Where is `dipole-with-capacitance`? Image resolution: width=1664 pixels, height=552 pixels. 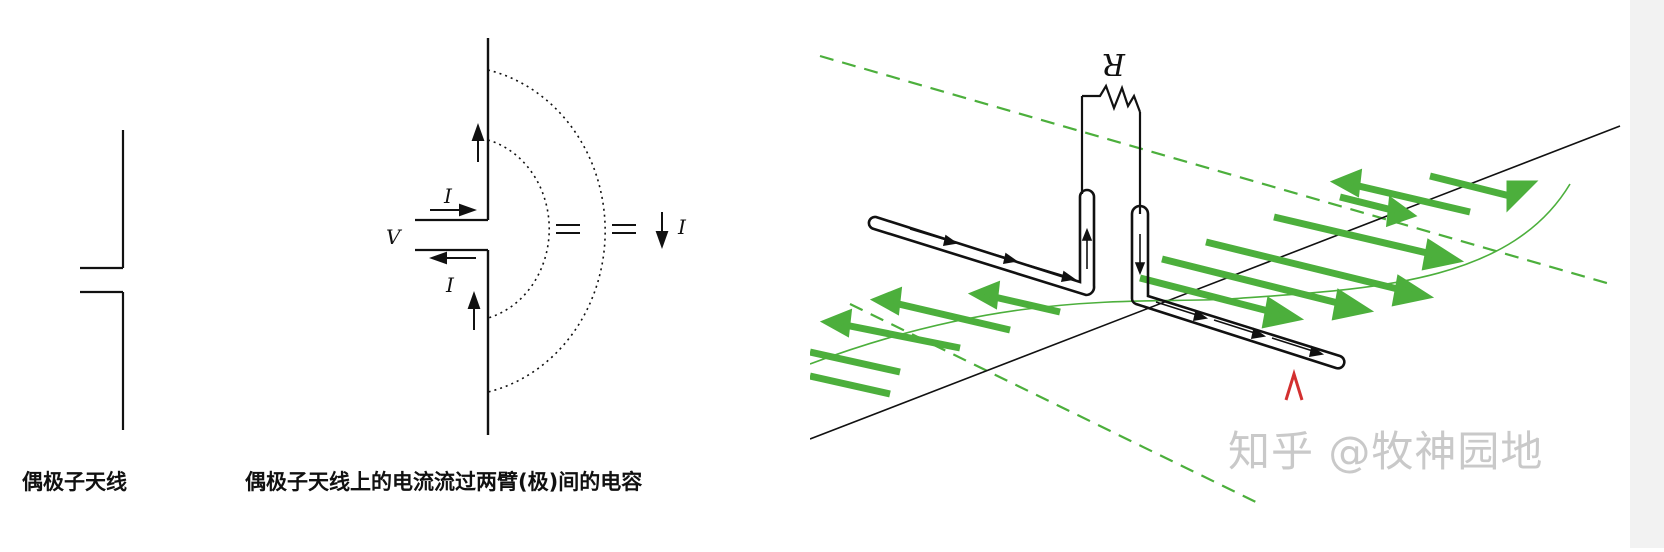 dipole-with-capacitance is located at coordinates (525, 236).